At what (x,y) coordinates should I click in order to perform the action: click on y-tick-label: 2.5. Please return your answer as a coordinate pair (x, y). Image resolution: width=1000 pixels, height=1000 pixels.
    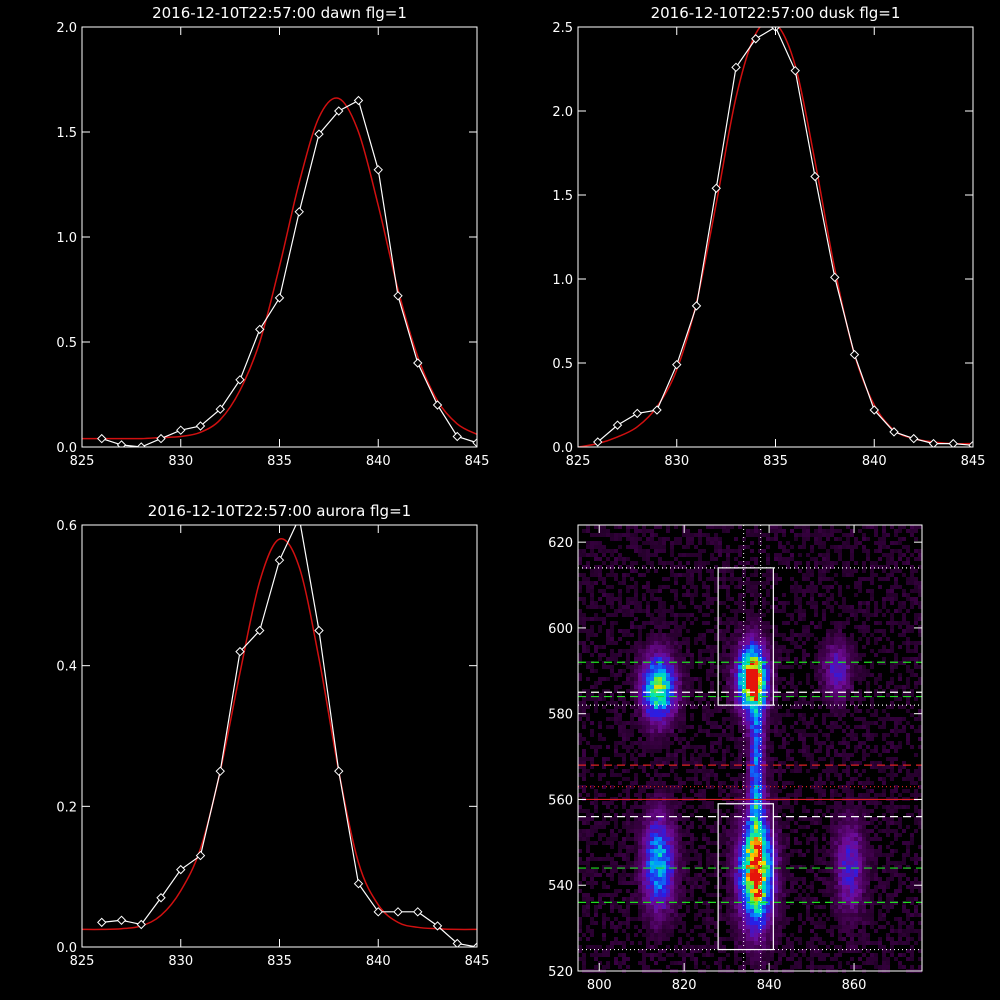
    Looking at the image, I should click on (562, 28).